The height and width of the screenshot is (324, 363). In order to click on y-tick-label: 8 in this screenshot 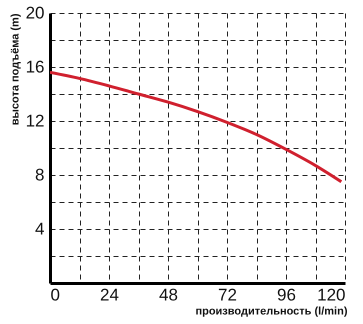, I will do `click(39, 175)`.